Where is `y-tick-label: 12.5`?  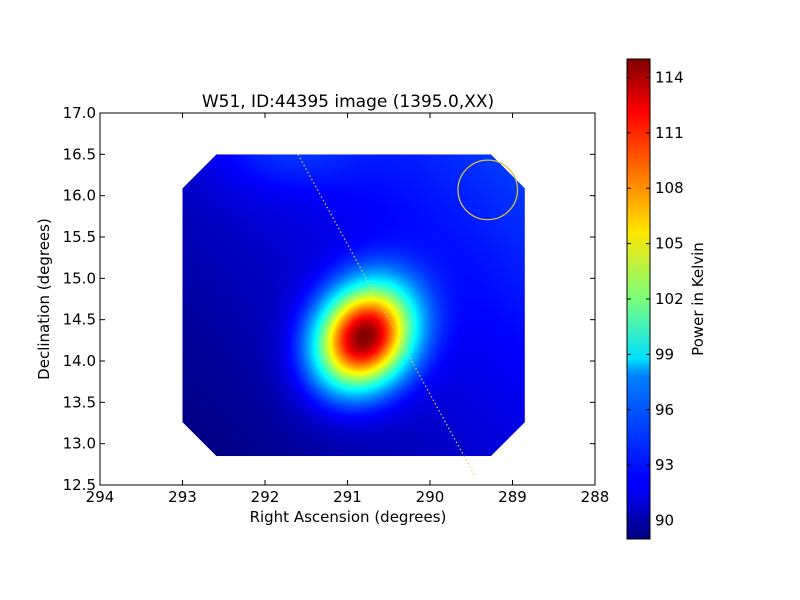
y-tick-label: 12.5 is located at coordinates (79, 485).